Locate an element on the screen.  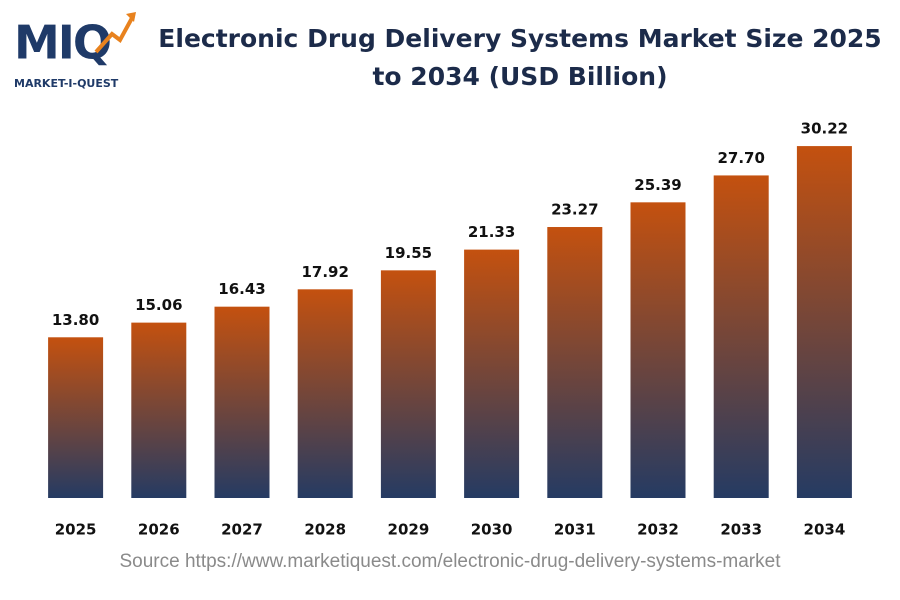
x-tick-label: 2034 is located at coordinates (825, 530).